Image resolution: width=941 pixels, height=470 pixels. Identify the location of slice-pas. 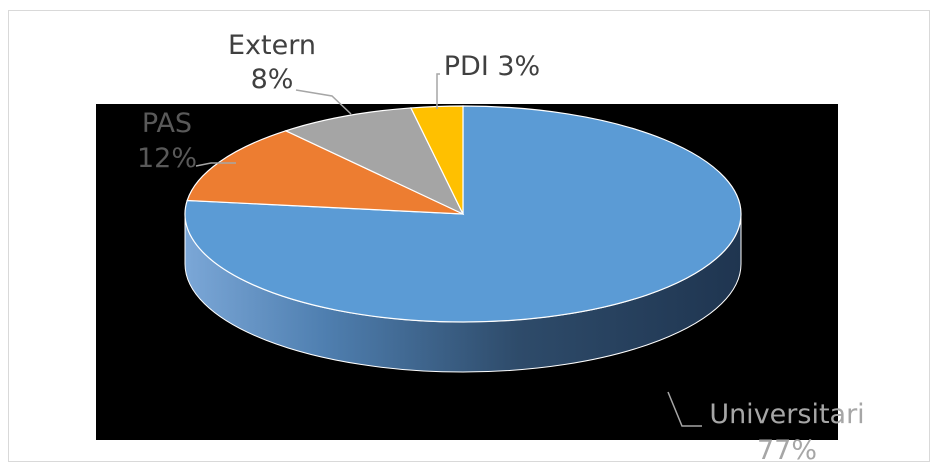
(325, 172).